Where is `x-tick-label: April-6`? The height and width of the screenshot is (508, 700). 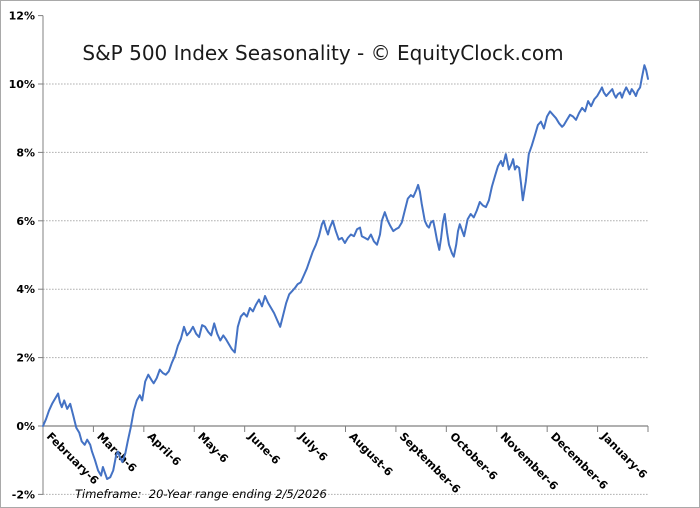 x-tick-label: April-6 is located at coordinates (164, 449).